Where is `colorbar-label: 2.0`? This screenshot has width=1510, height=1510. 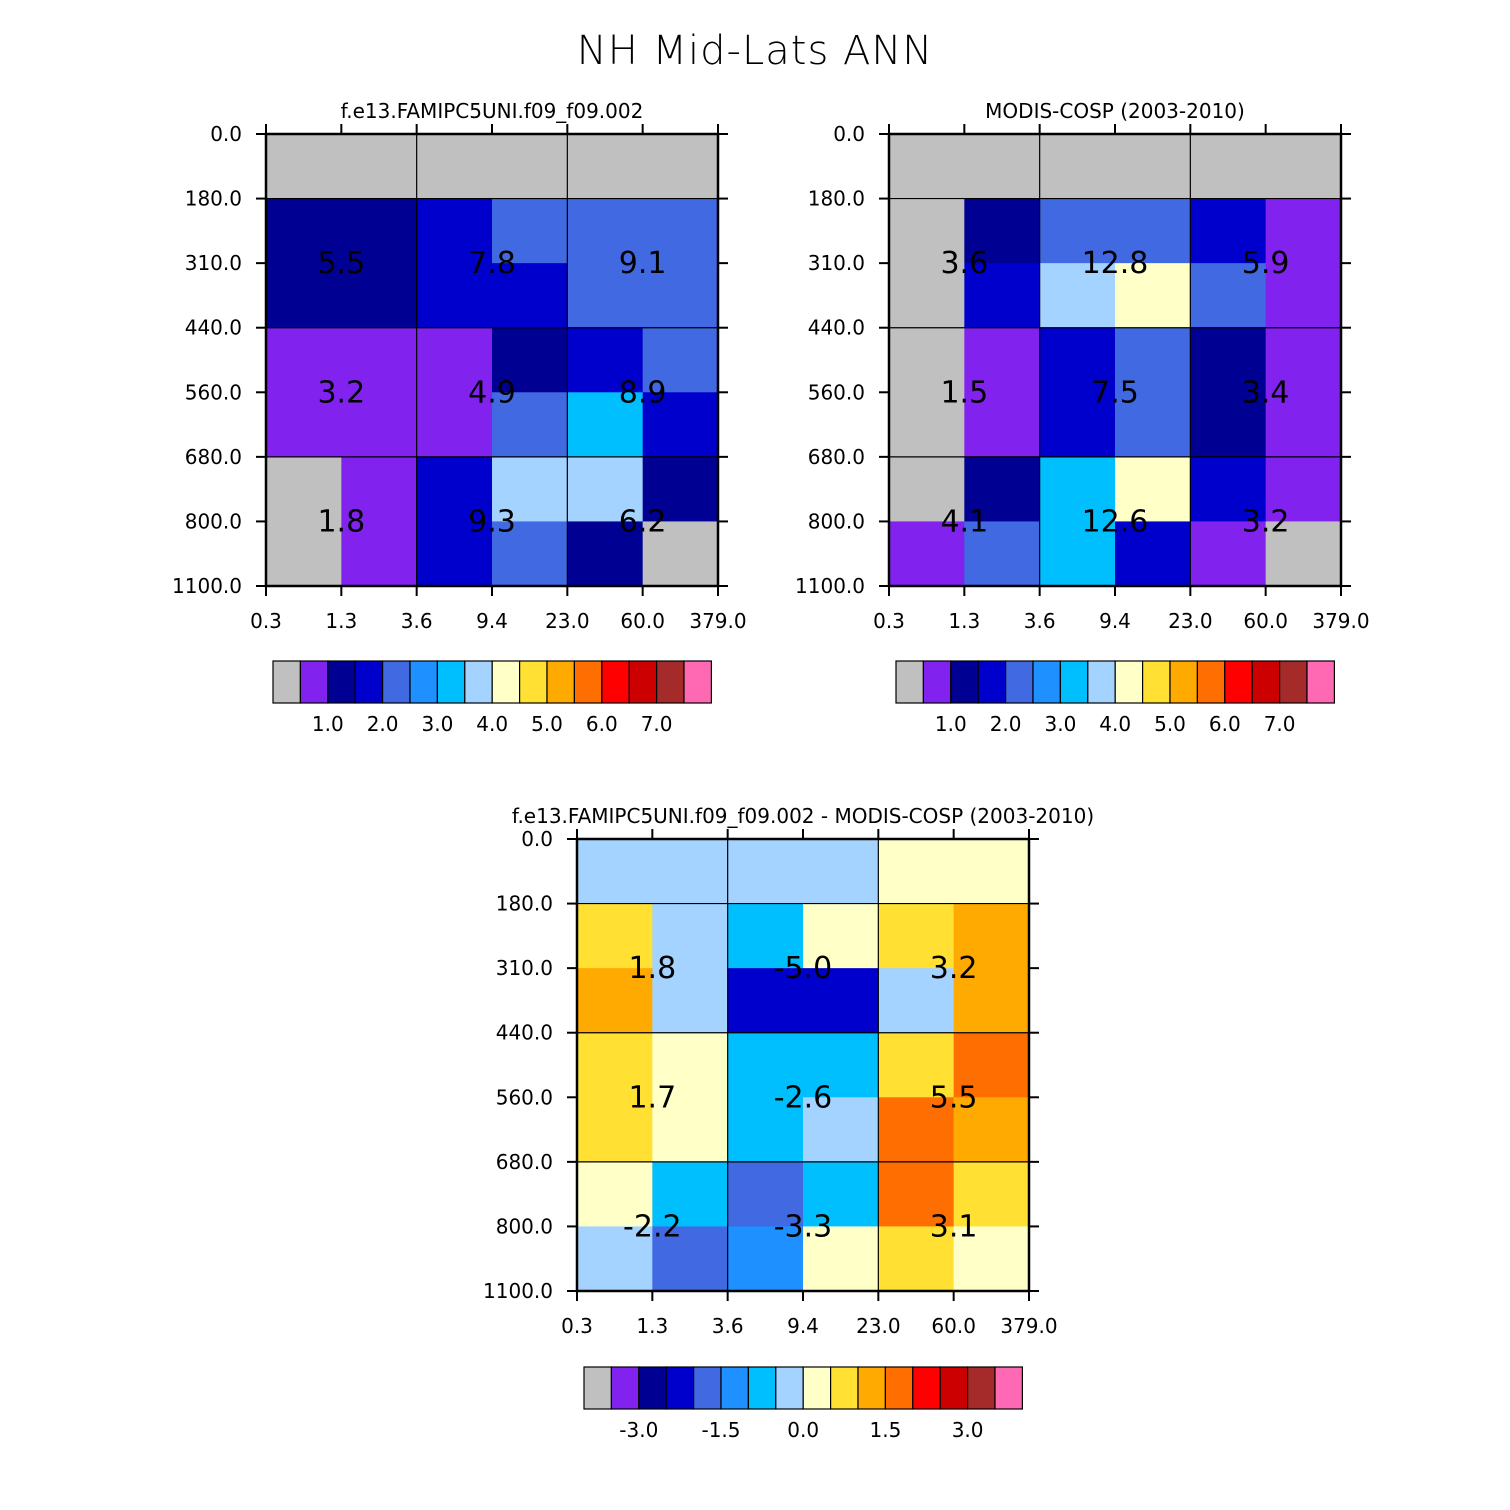 colorbar-label: 2.0 is located at coordinates (383, 724).